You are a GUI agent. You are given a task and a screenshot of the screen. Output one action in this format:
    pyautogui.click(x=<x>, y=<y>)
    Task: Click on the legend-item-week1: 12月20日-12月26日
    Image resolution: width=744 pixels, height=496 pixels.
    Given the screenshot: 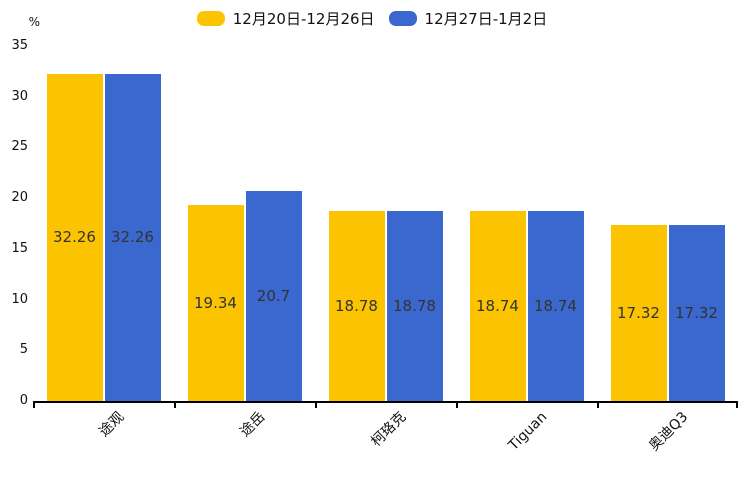 What is the action you would take?
    pyautogui.click(x=285, y=18)
    